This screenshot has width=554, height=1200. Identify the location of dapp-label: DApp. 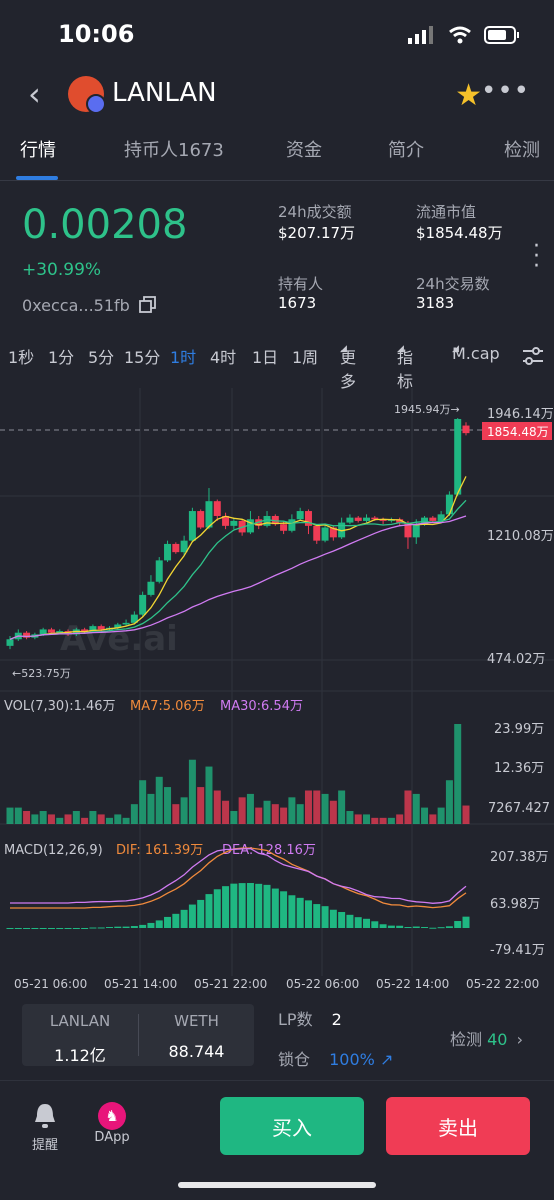
(112, 1137).